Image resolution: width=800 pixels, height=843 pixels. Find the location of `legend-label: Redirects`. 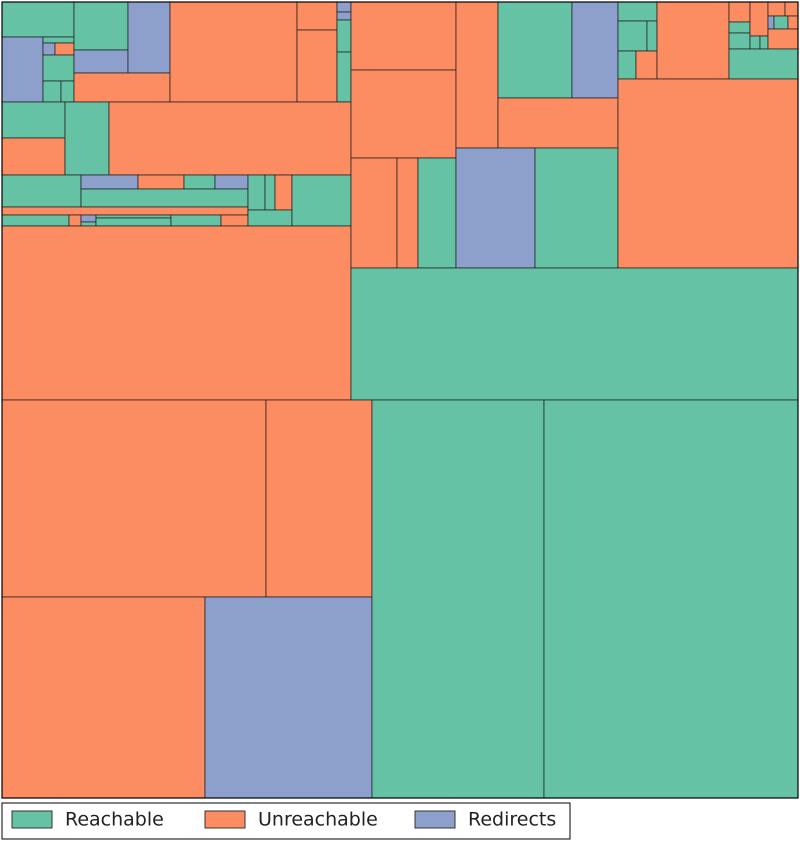

legend-label: Redirects is located at coordinates (512, 820).